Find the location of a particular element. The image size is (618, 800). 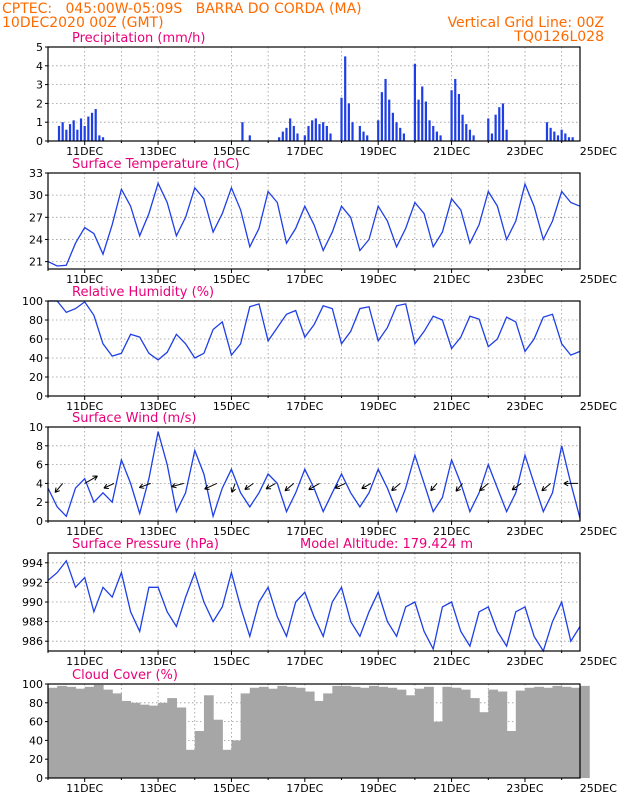

precip-title: Precipitation (mm/h) is located at coordinates (138, 38).